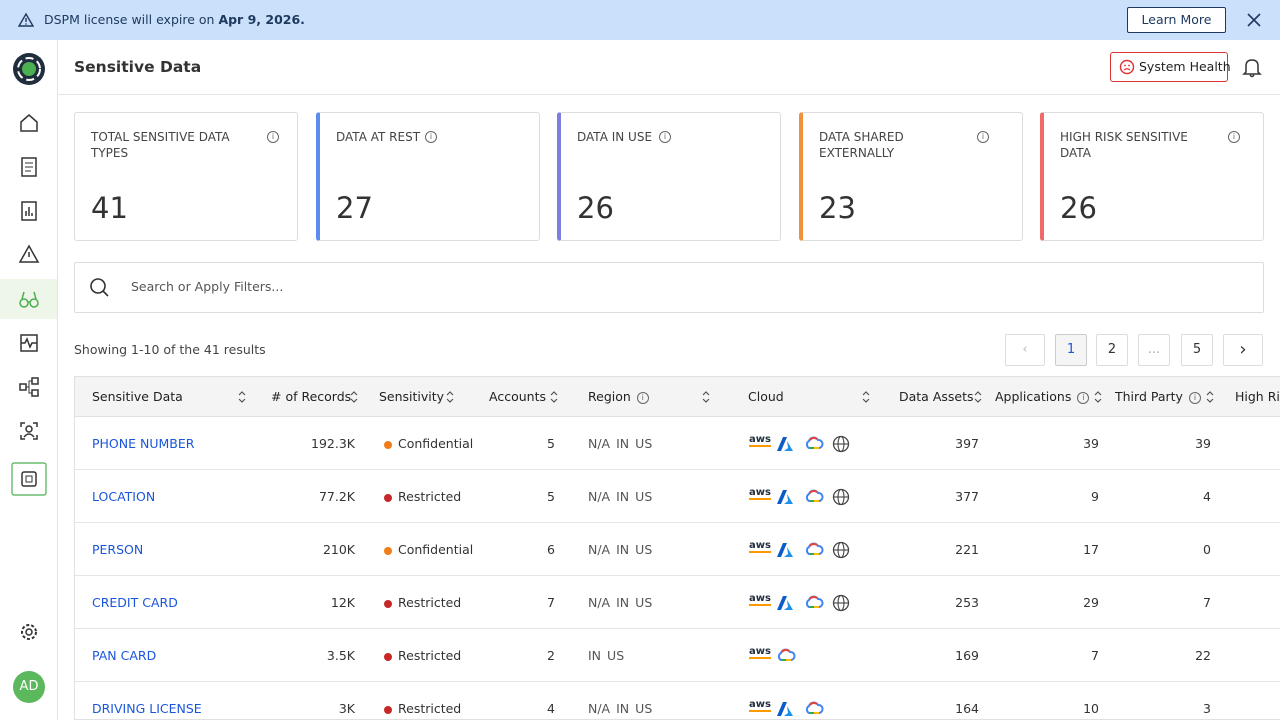  I want to click on column-header: Cloud, so click(766, 396).